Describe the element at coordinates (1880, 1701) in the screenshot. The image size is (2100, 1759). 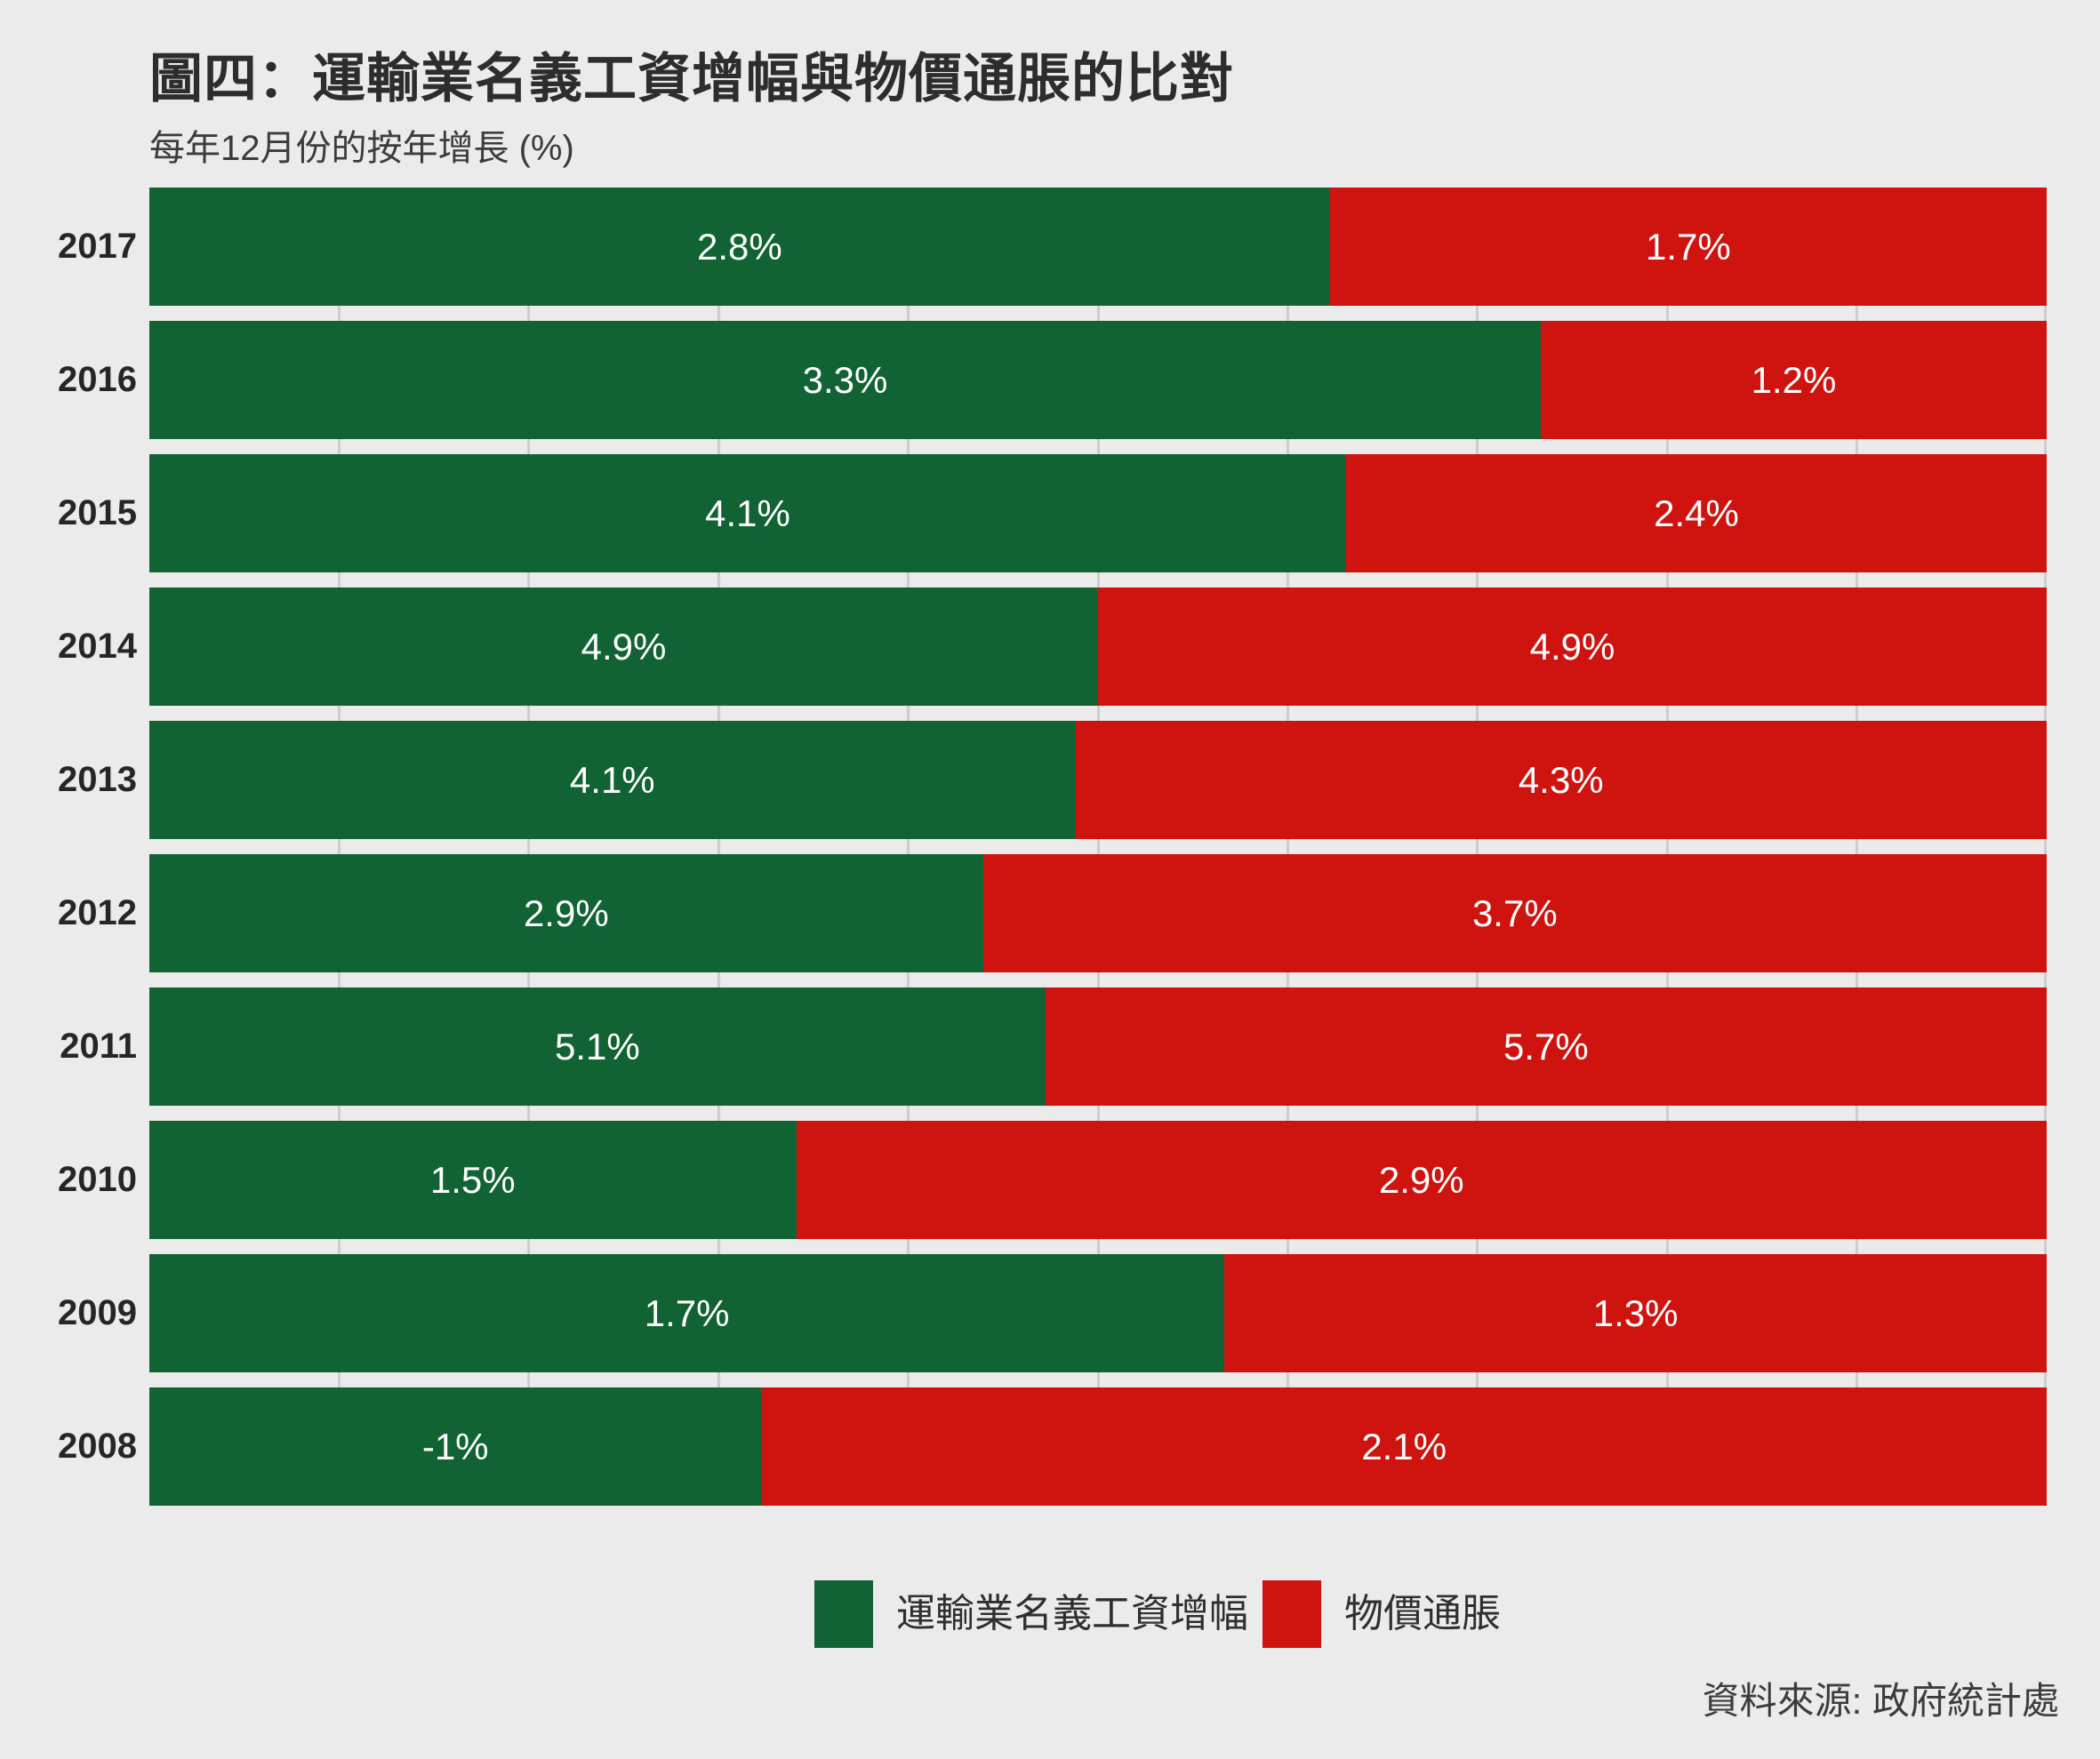
I see `data-source-note: 資料來源: 政府統計處` at that location.